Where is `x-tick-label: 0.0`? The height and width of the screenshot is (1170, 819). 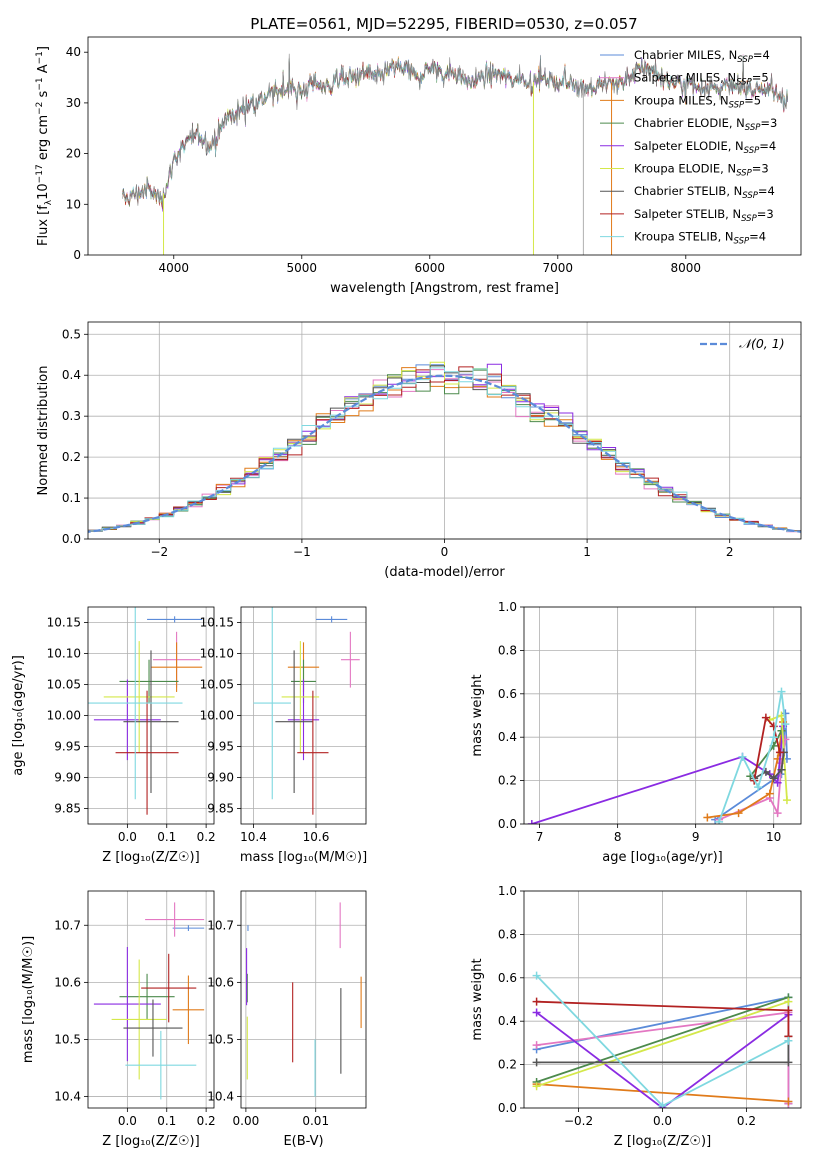
x-tick-label: 0.0 is located at coordinates (127, 1121).